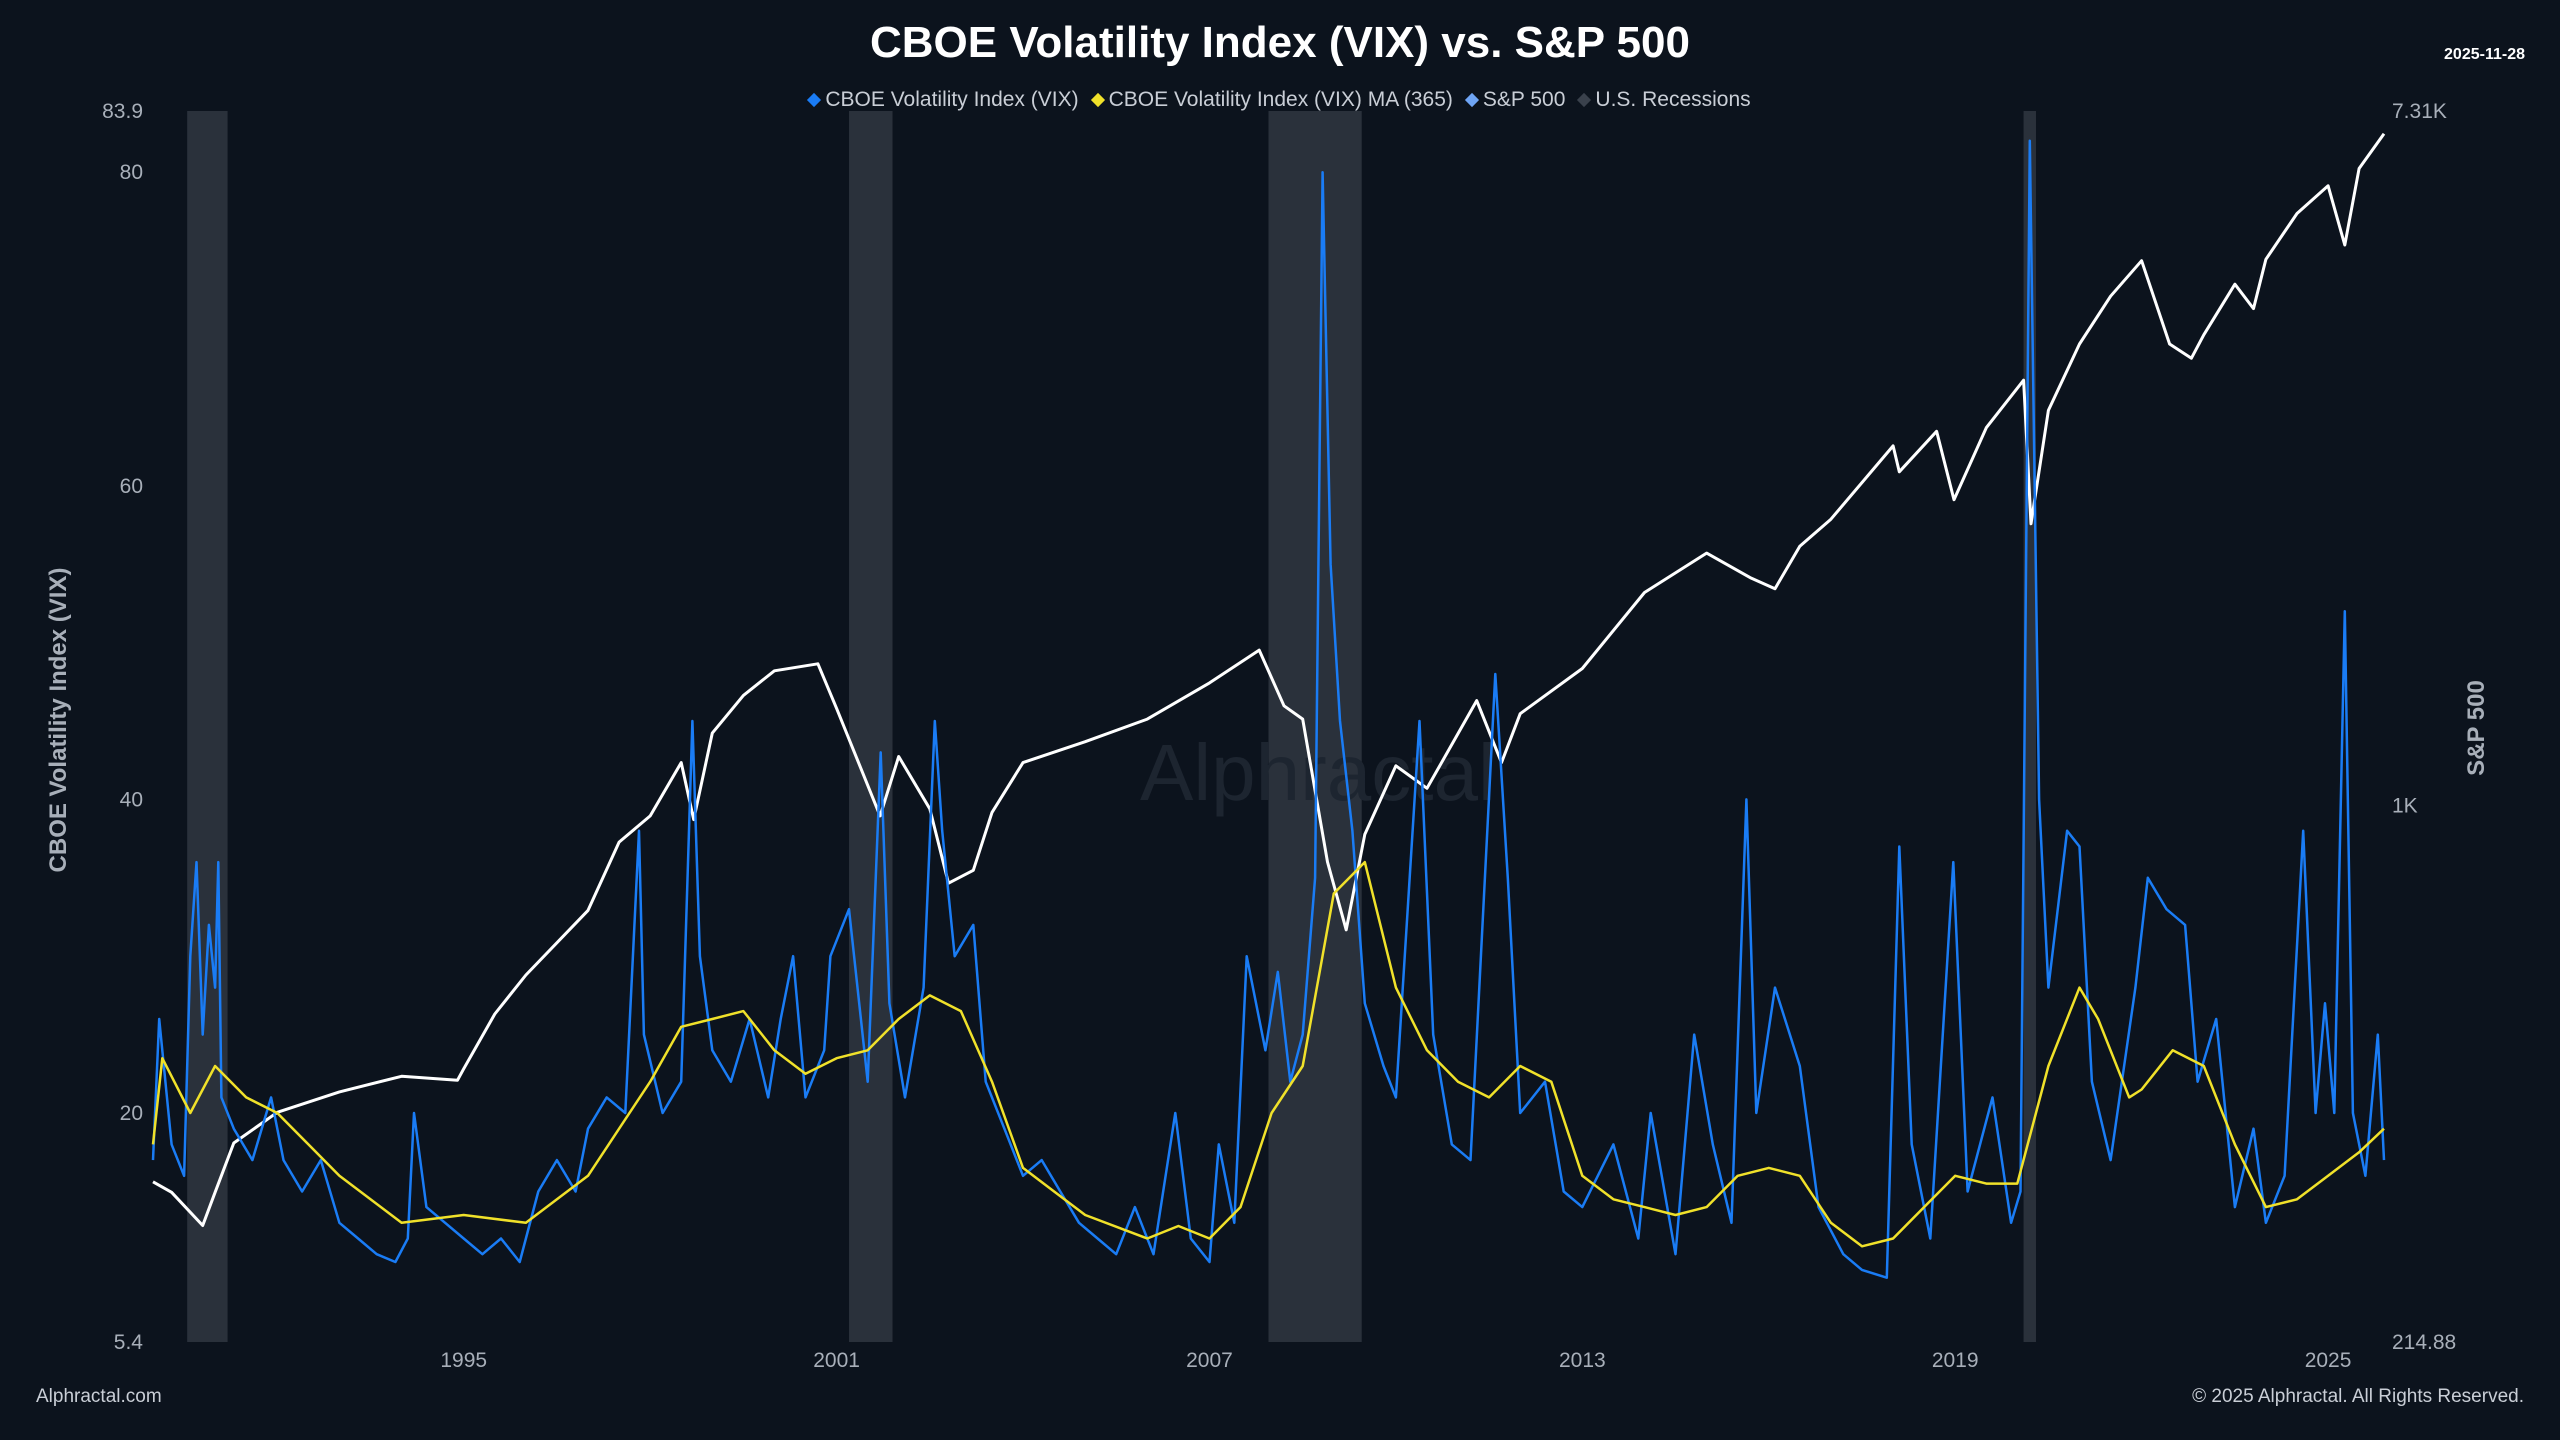 The image size is (2560, 1440). I want to click on legend-item-vix-ma: CBOE Volatility Index (VIX) MA (365), so click(1271, 100).